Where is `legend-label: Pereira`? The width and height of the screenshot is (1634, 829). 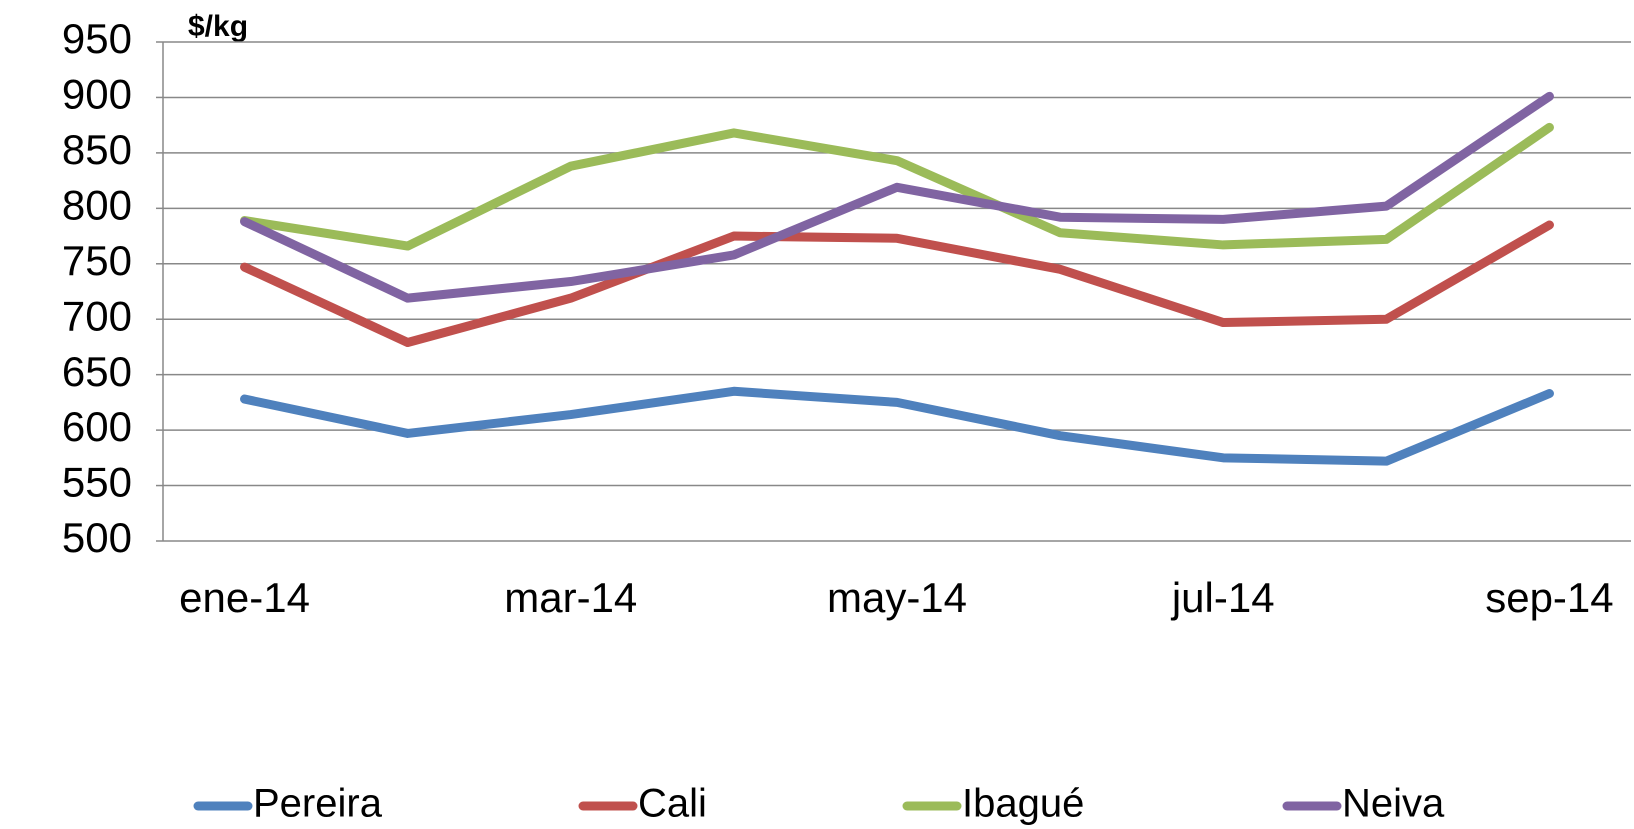
legend-label: Pereira is located at coordinates (318, 804).